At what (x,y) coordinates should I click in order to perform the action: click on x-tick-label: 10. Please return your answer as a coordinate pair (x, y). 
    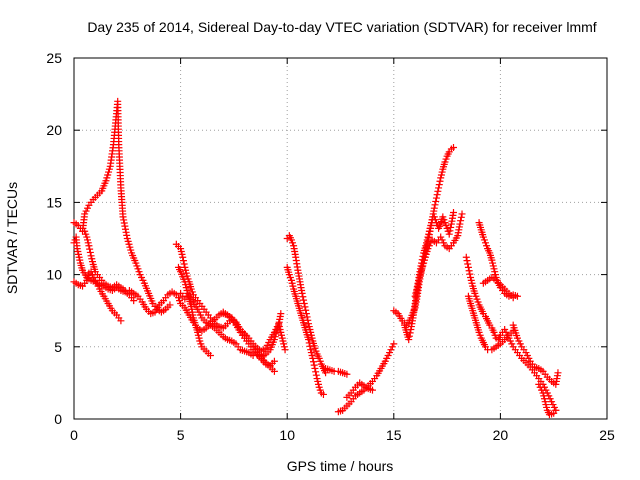
    Looking at the image, I should click on (287, 435).